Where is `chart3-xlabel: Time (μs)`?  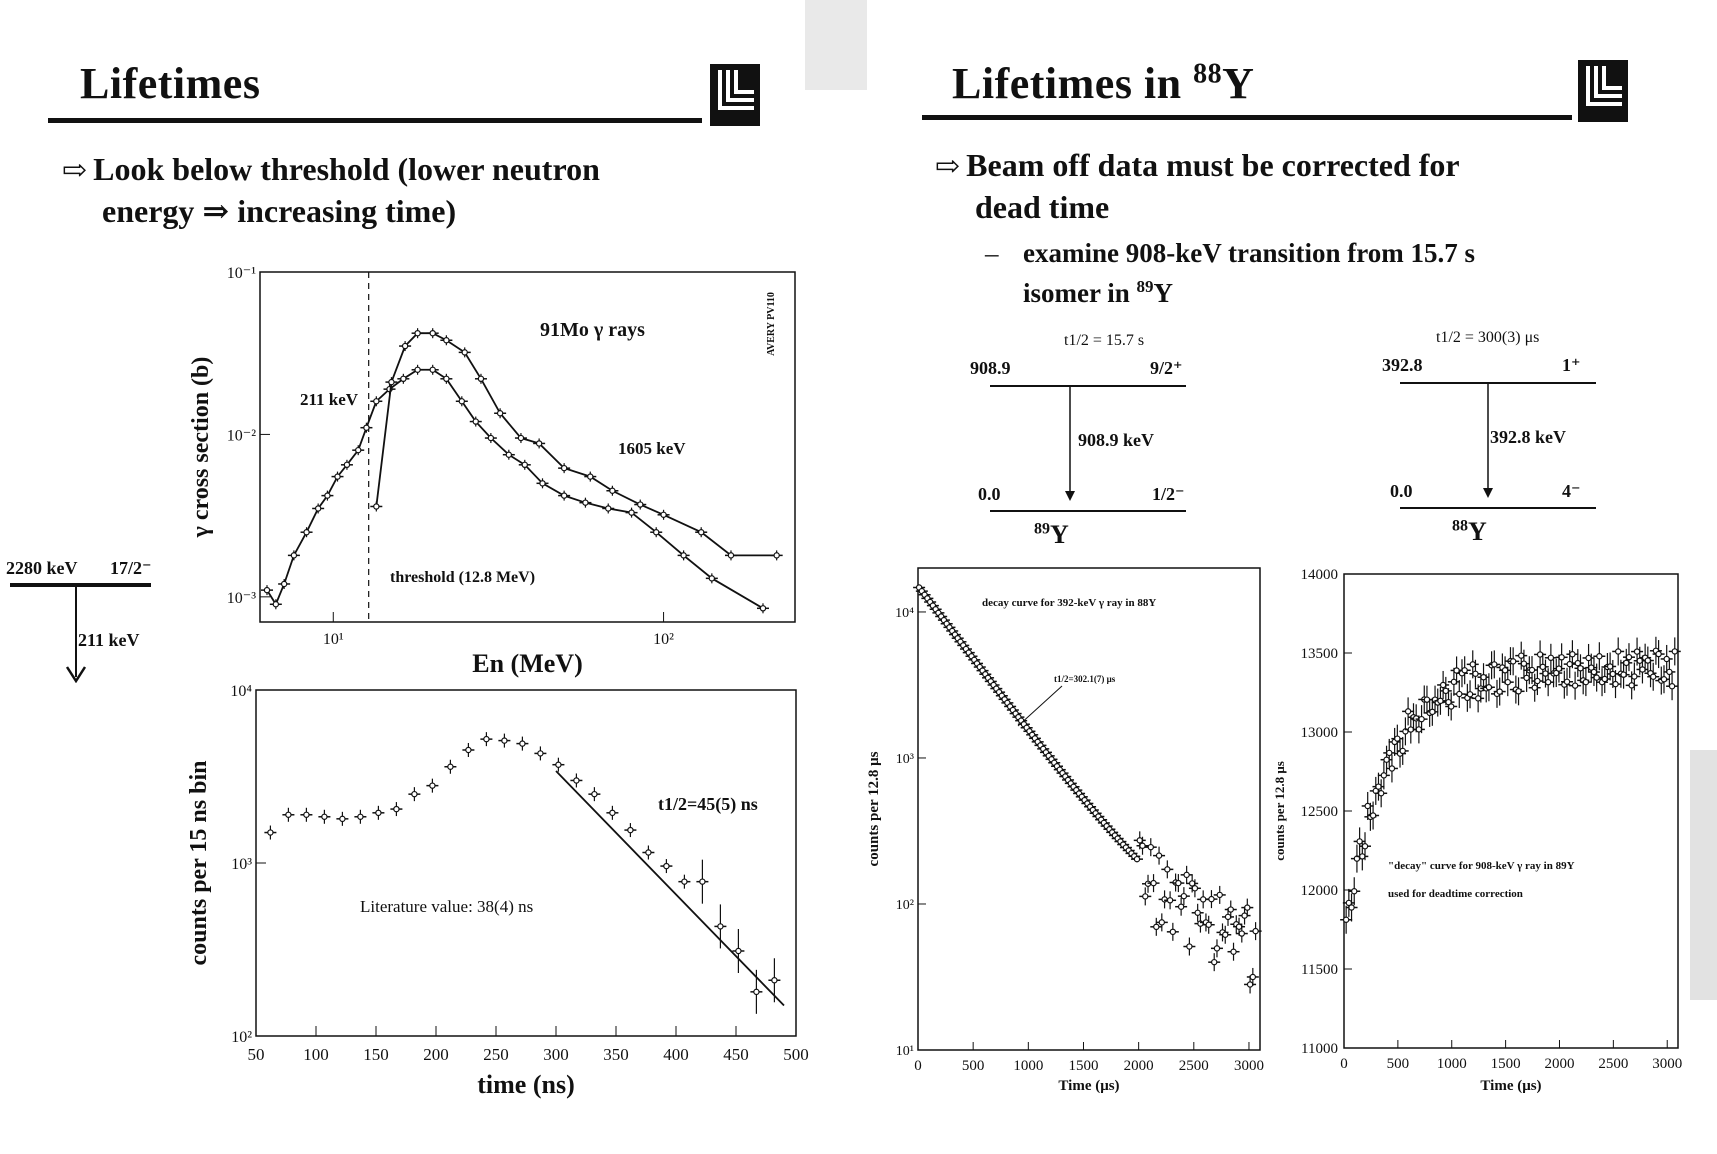
chart3-xlabel: Time (μs) is located at coordinates (1088, 1086).